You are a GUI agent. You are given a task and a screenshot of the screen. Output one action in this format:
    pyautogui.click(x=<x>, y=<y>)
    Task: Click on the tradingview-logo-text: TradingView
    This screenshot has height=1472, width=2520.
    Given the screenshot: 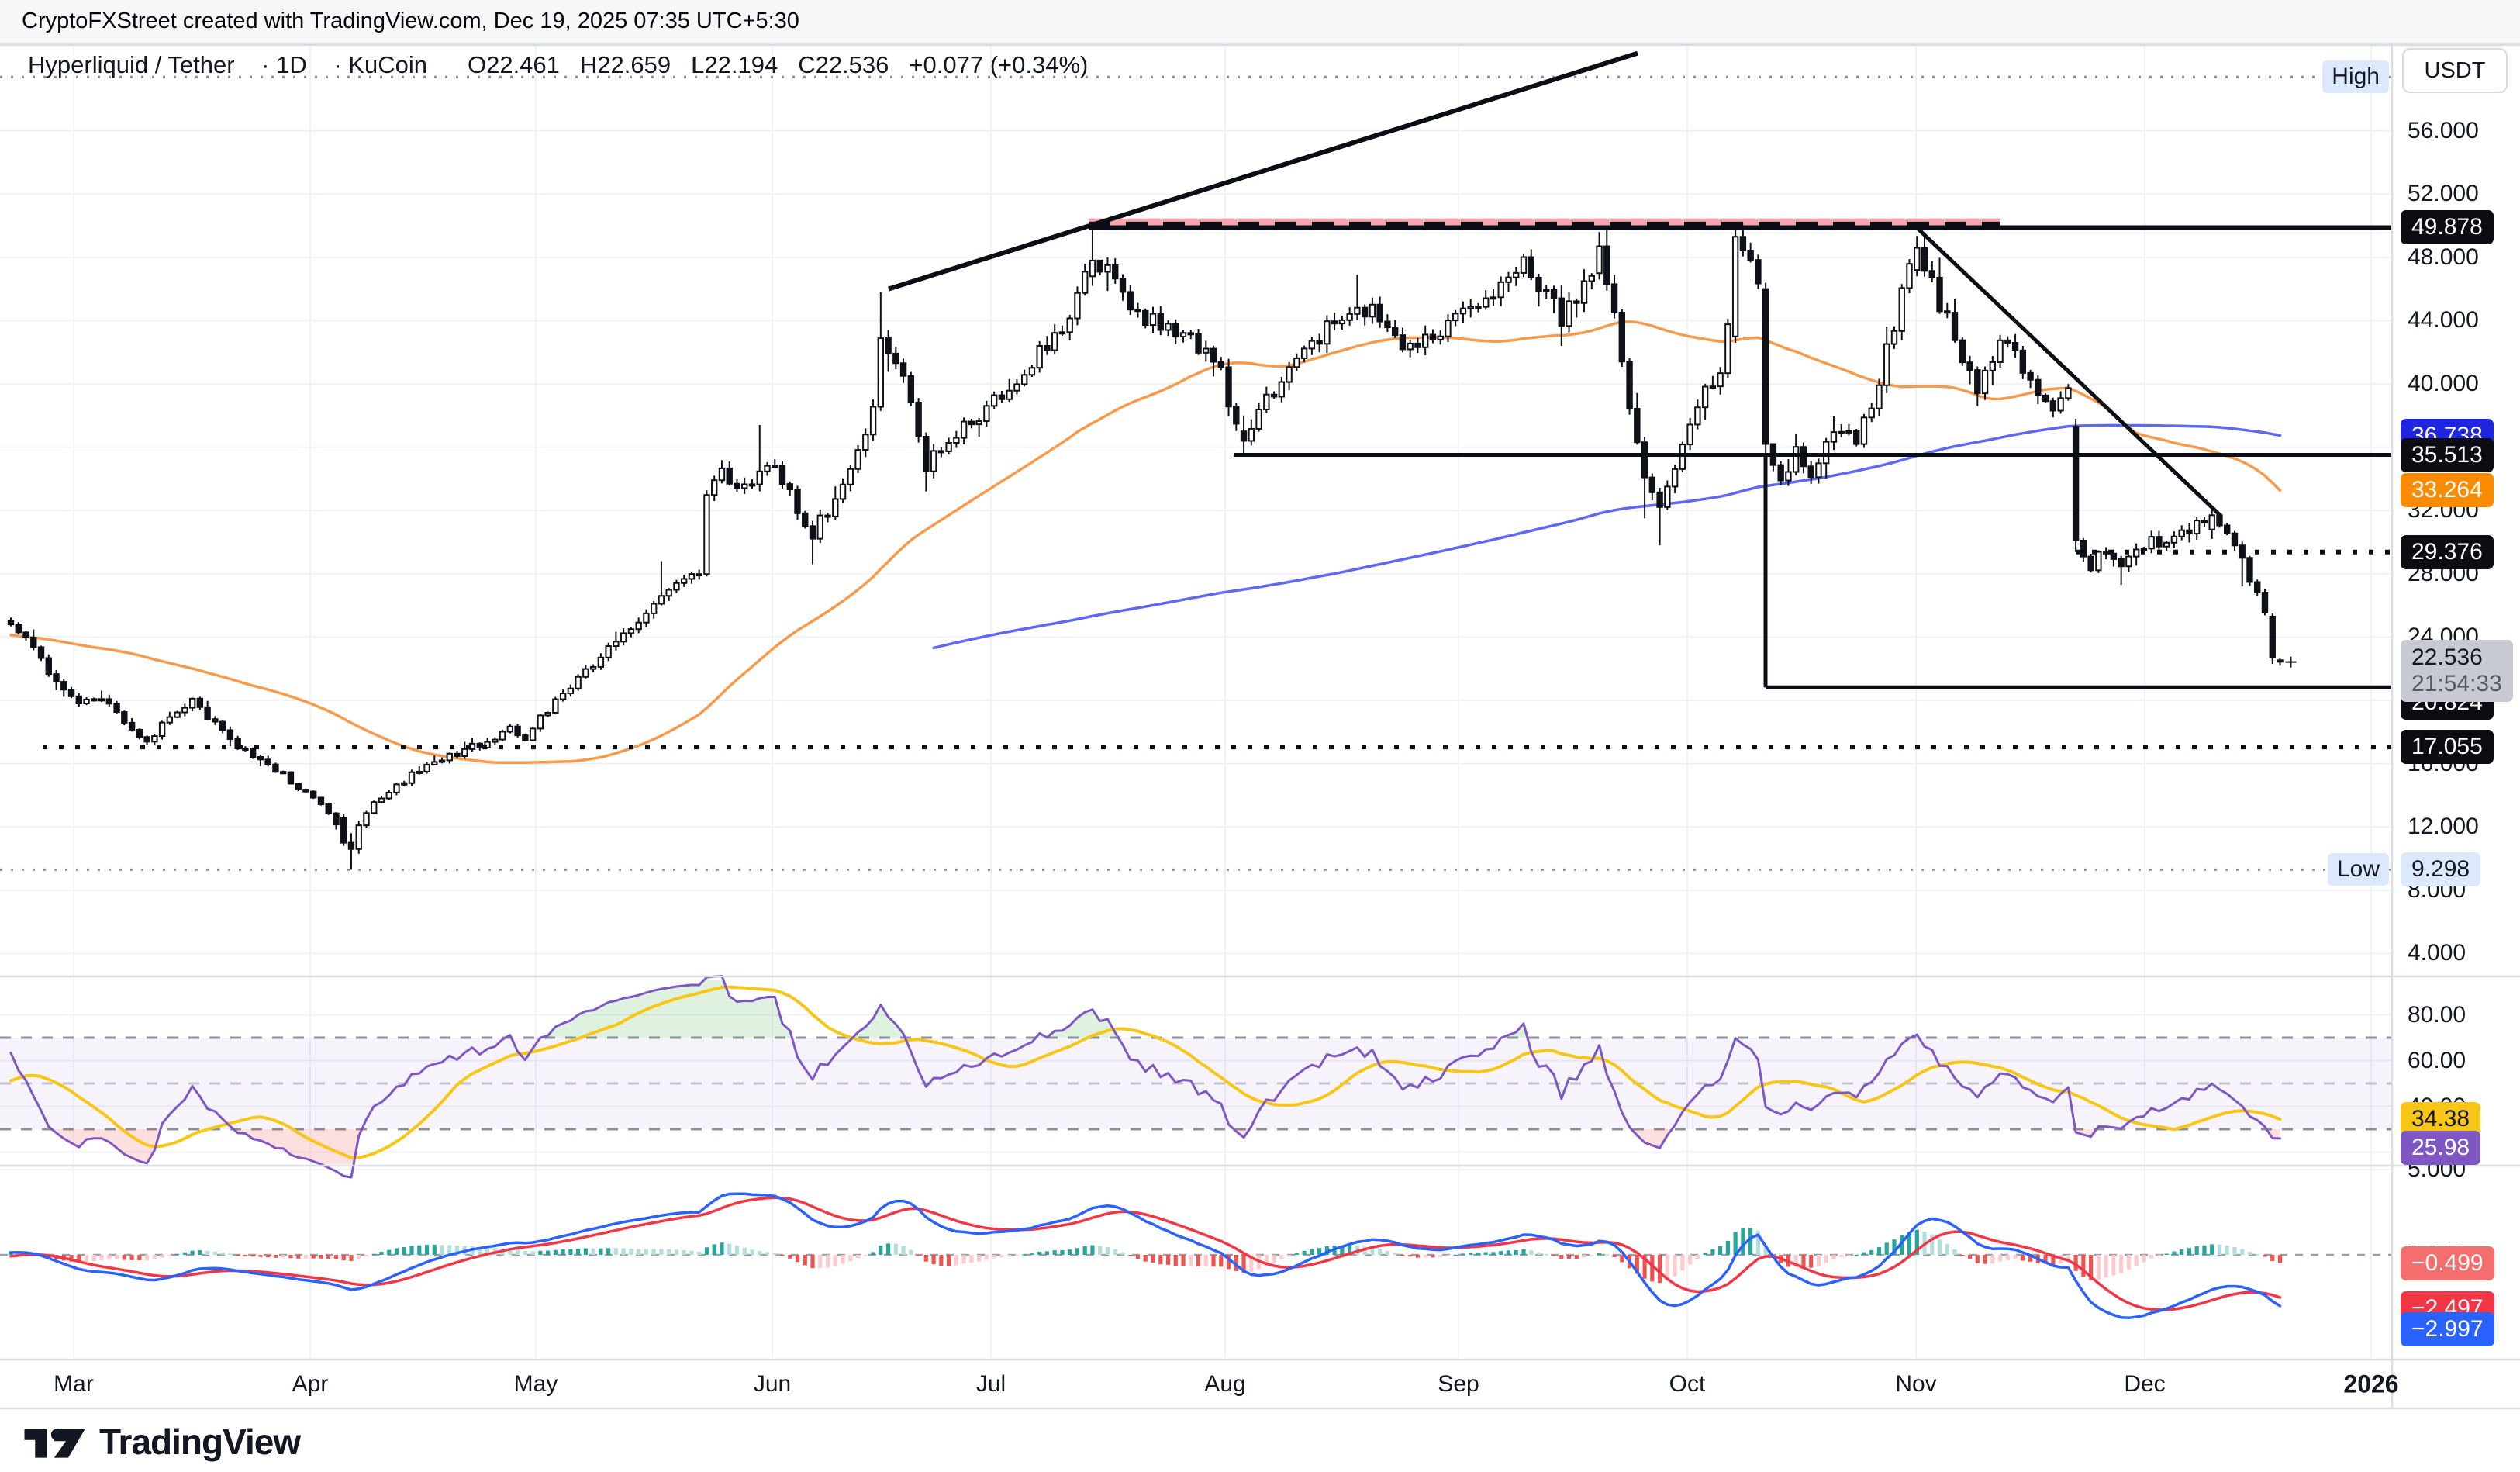 What is the action you would take?
    pyautogui.click(x=200, y=1442)
    